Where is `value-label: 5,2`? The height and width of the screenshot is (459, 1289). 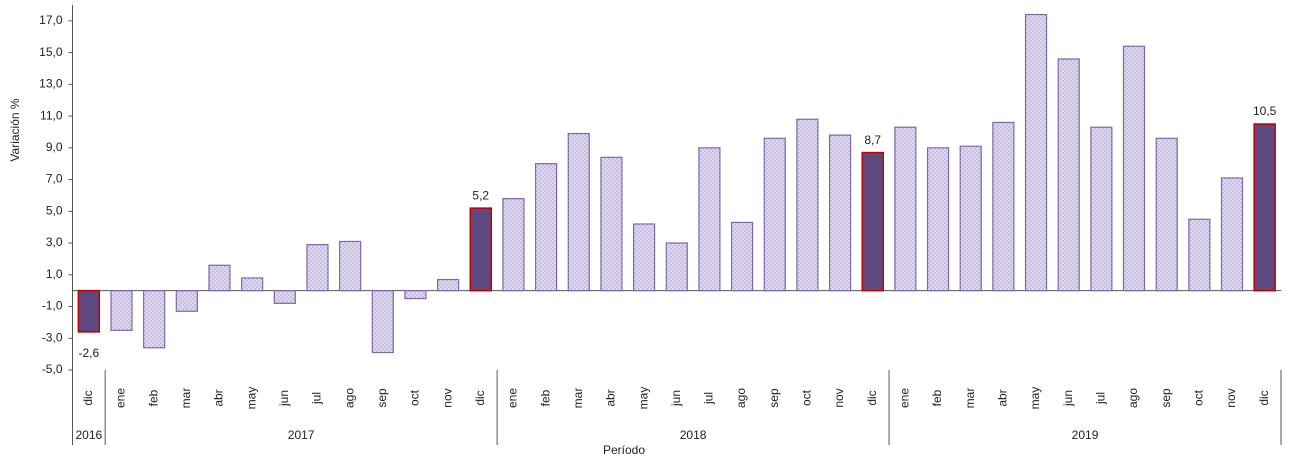 value-label: 5,2 is located at coordinates (480, 195).